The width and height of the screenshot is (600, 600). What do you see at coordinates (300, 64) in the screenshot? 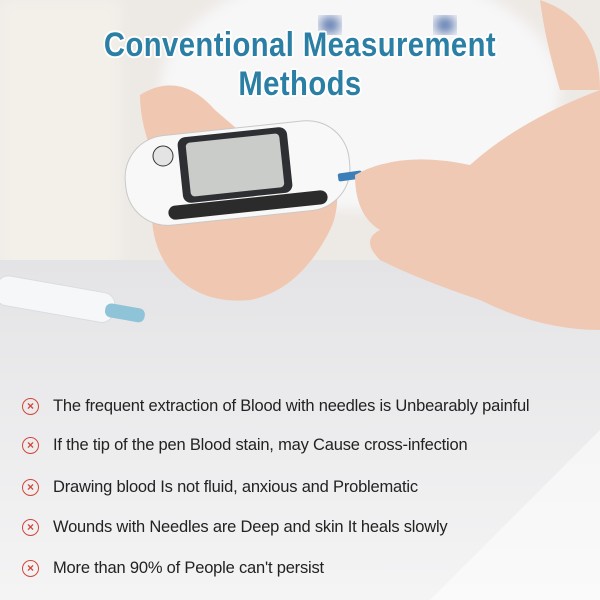
I see `page-title: Conventional Measurement Methods` at bounding box center [300, 64].